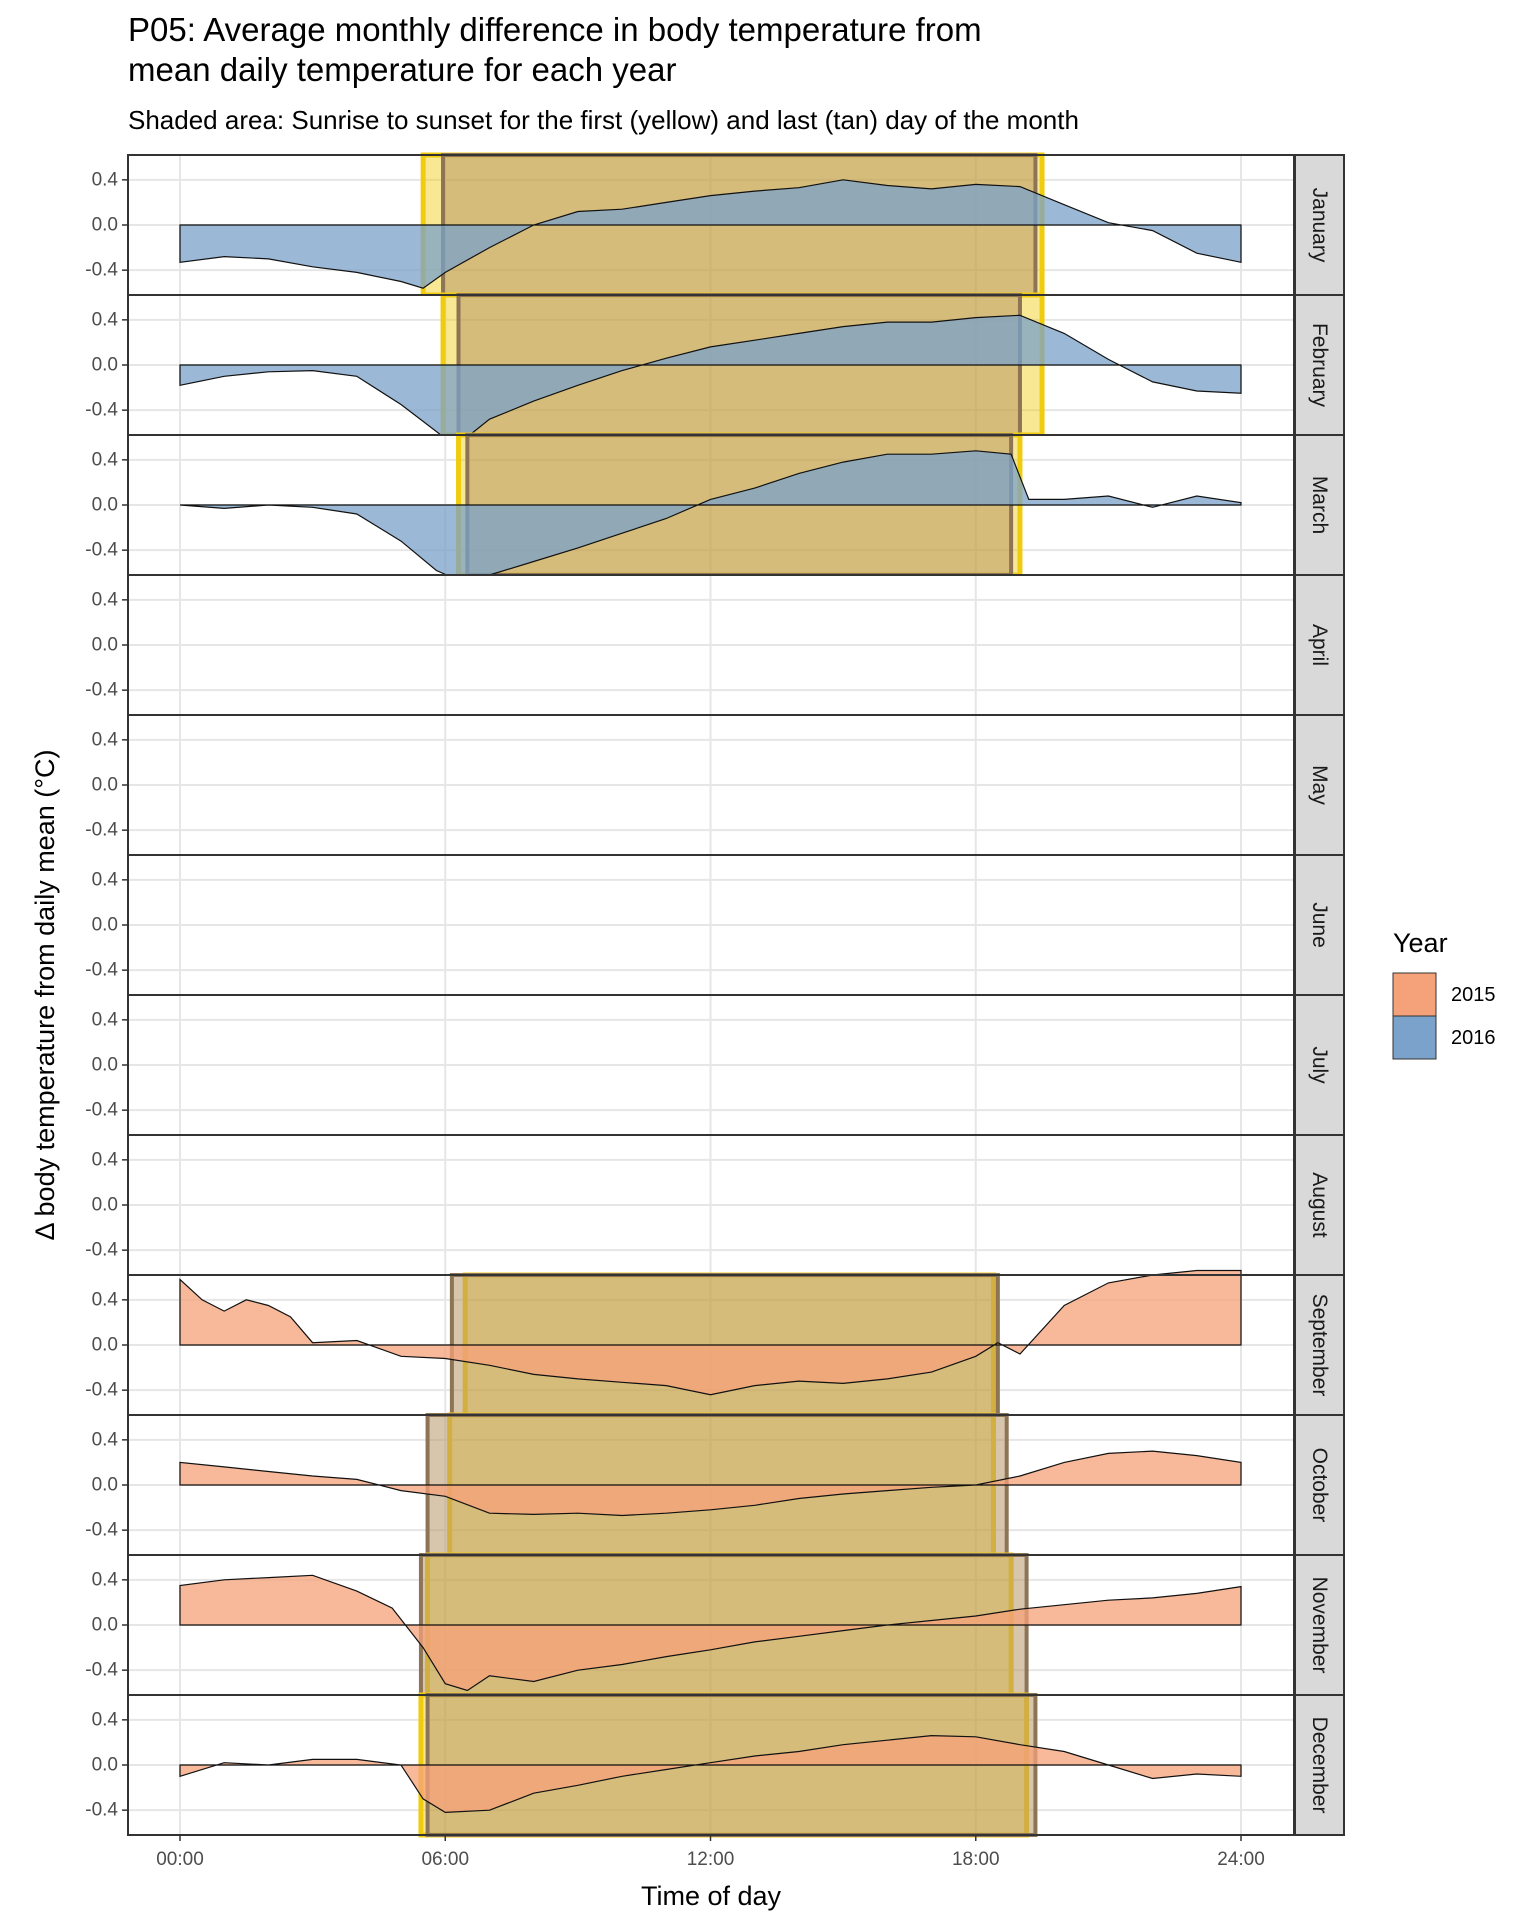 The width and height of the screenshot is (1536, 1920). I want to click on panel-november: November 0.4 0.0 -0.4, so click(715, 1625).